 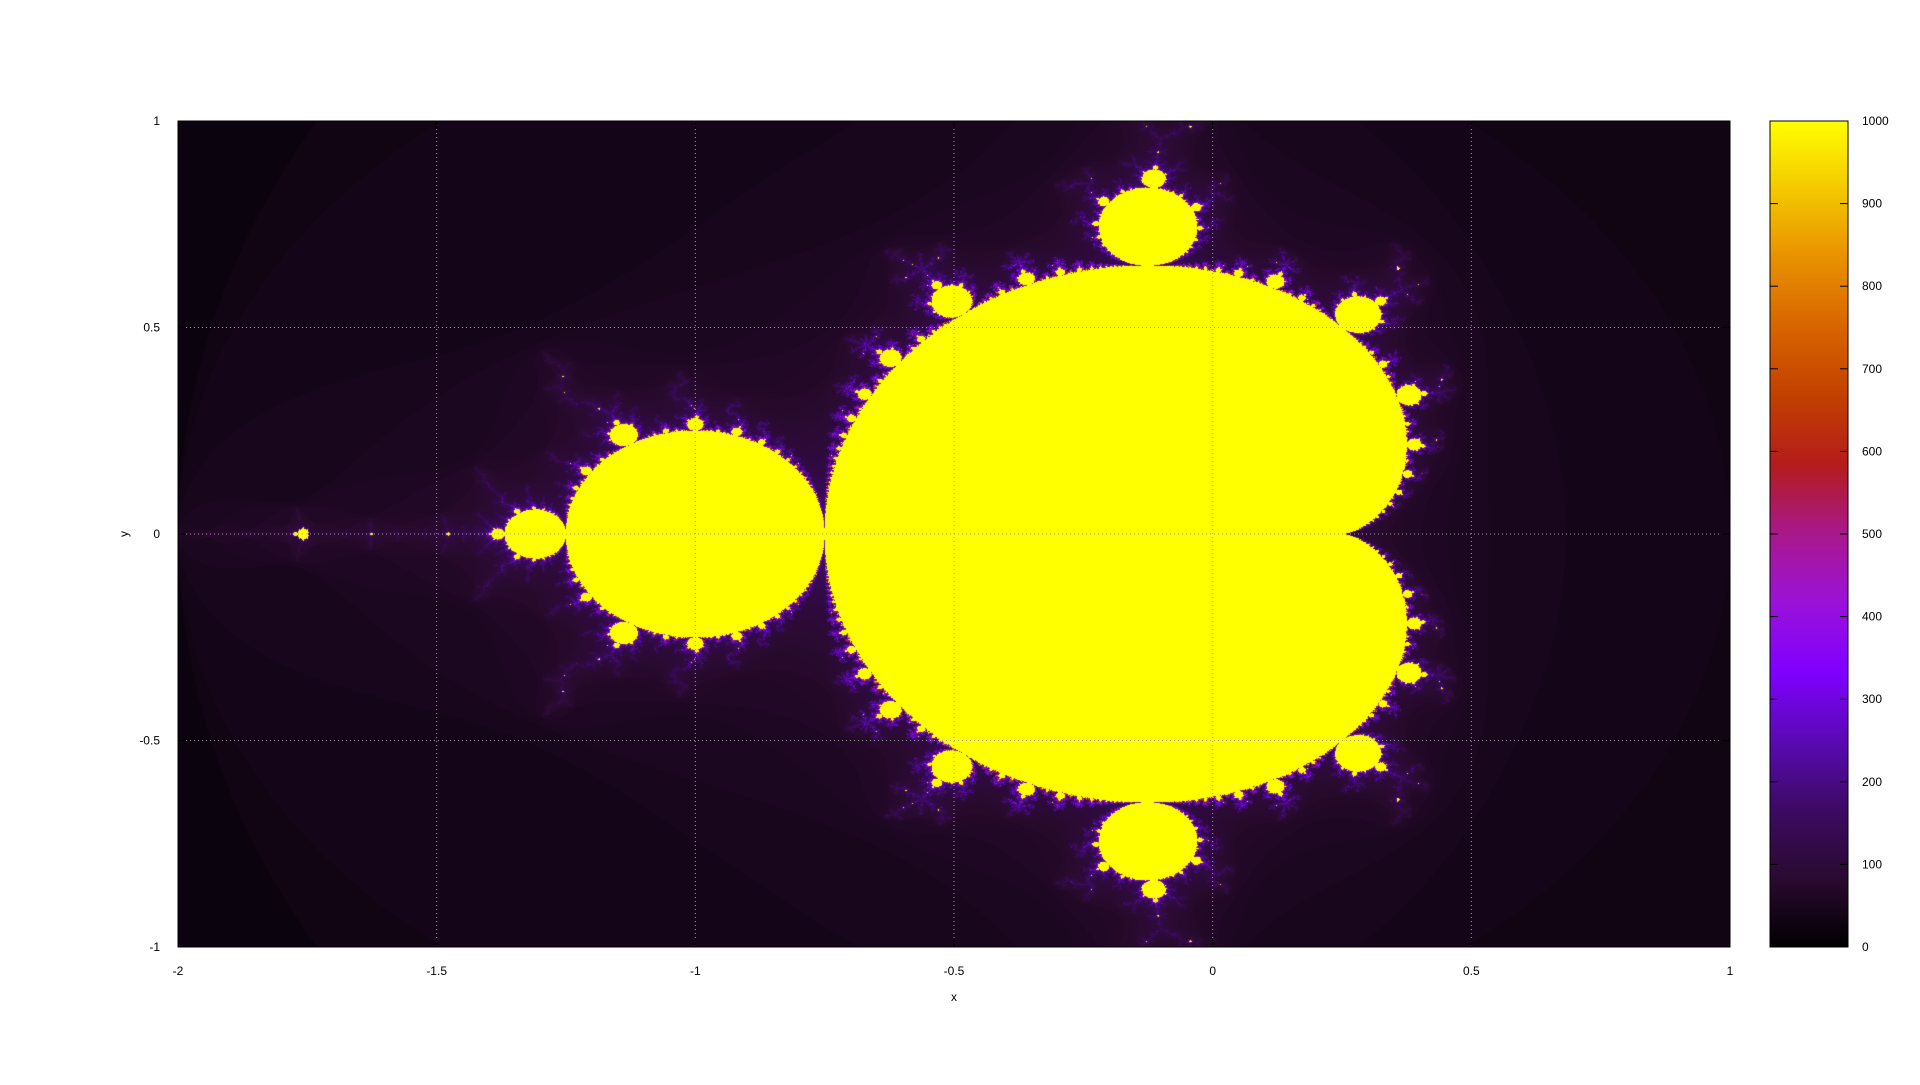 I want to click on colorbar-tick-label: 100, so click(x=1872, y=864).